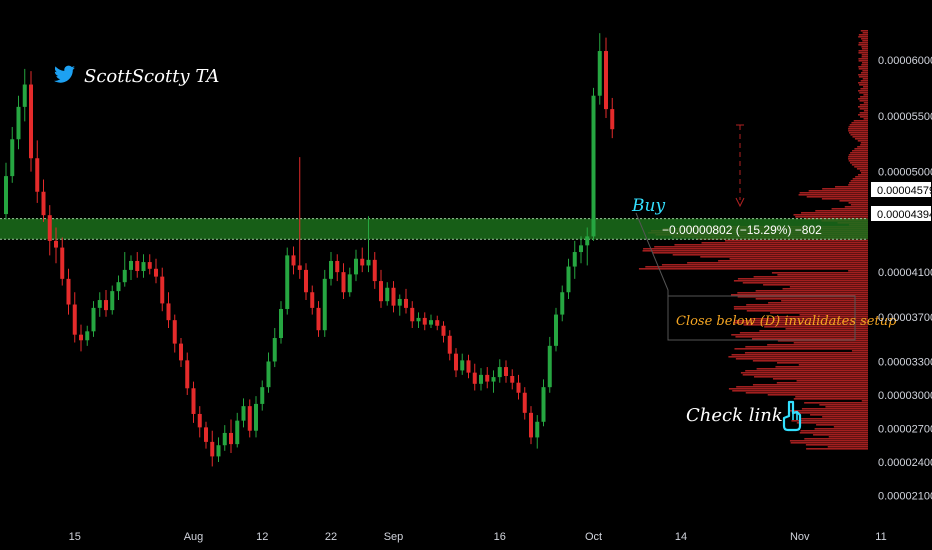 This screenshot has width=932, height=550. I want to click on x-tick-label-2: 12, so click(262, 537).